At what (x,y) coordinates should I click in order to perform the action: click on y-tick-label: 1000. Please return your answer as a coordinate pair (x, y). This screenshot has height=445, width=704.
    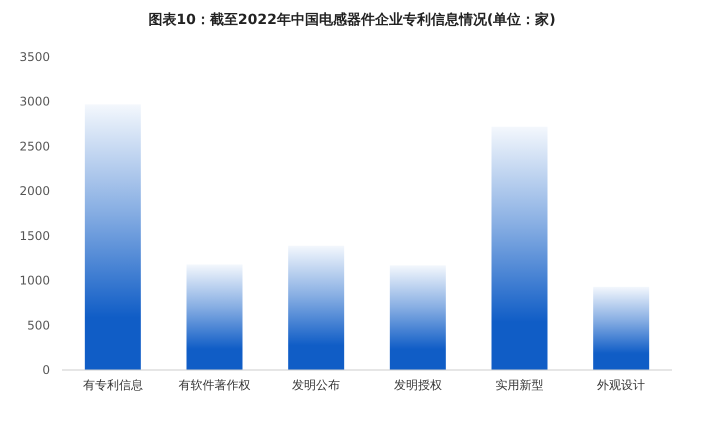
    Looking at the image, I should click on (34, 281).